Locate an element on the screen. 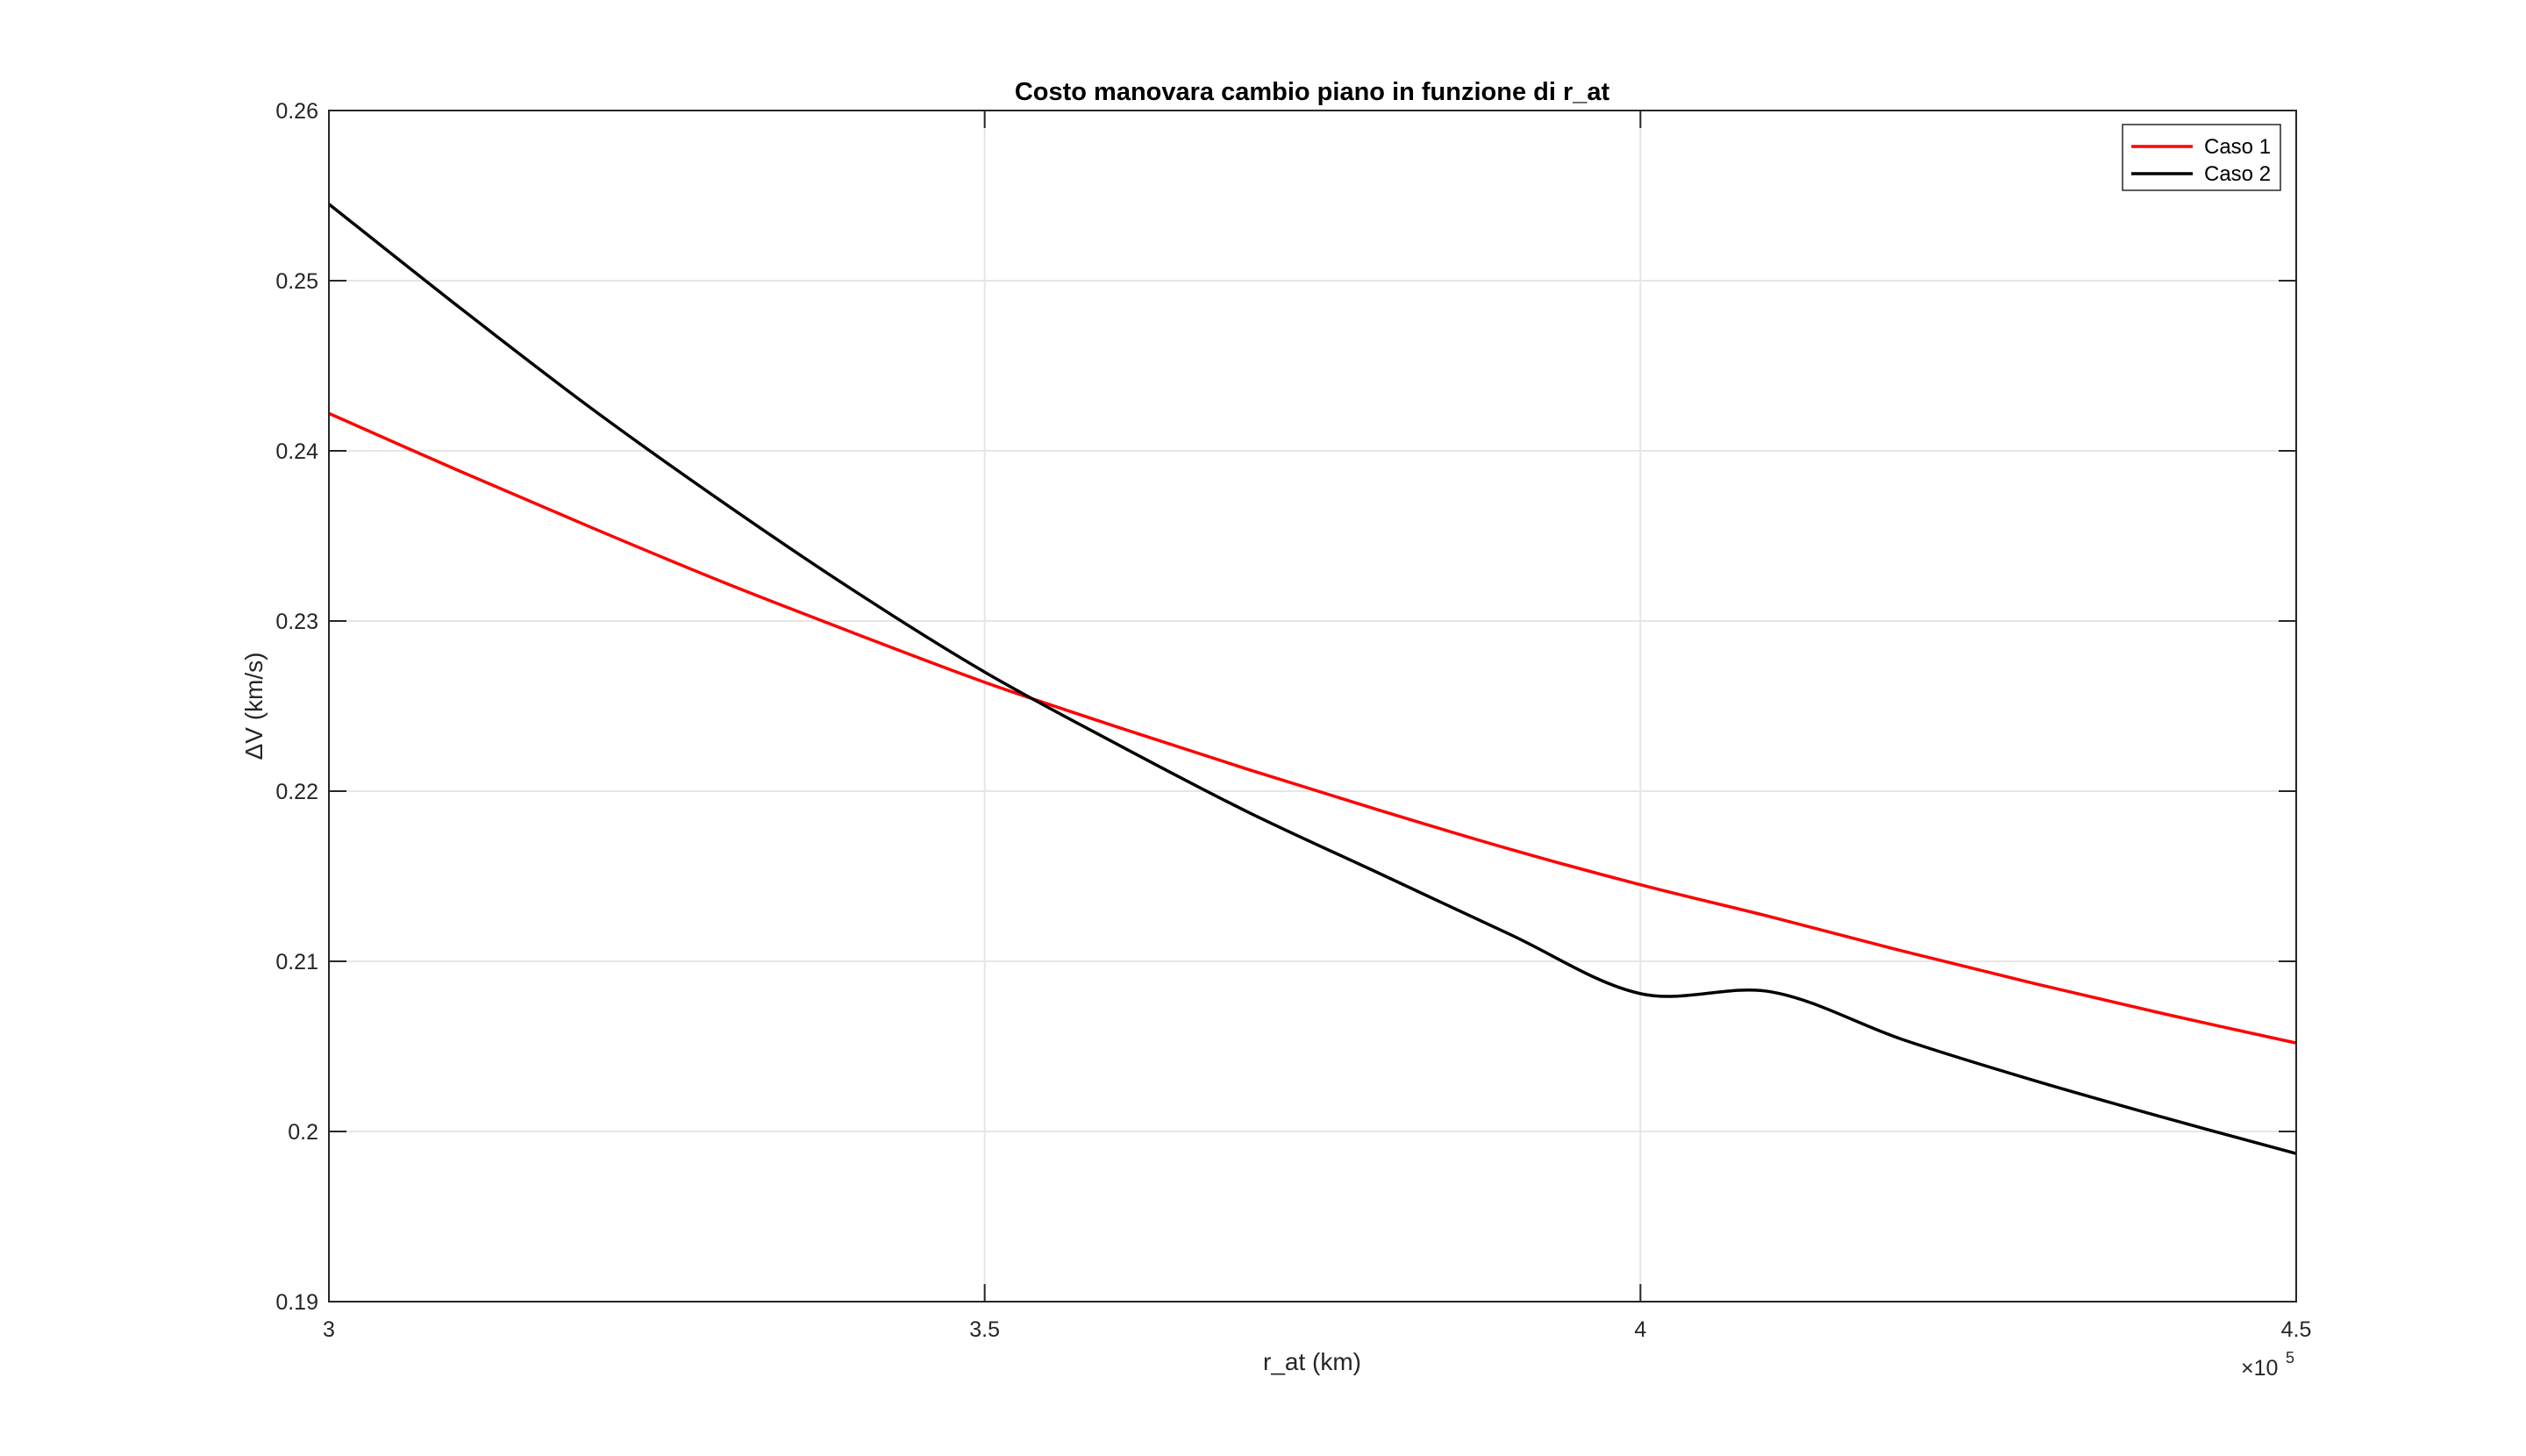 Image resolution: width=2526 pixels, height=1456 pixels. legend: Caso 1 Caso 2 is located at coordinates (2201, 157).